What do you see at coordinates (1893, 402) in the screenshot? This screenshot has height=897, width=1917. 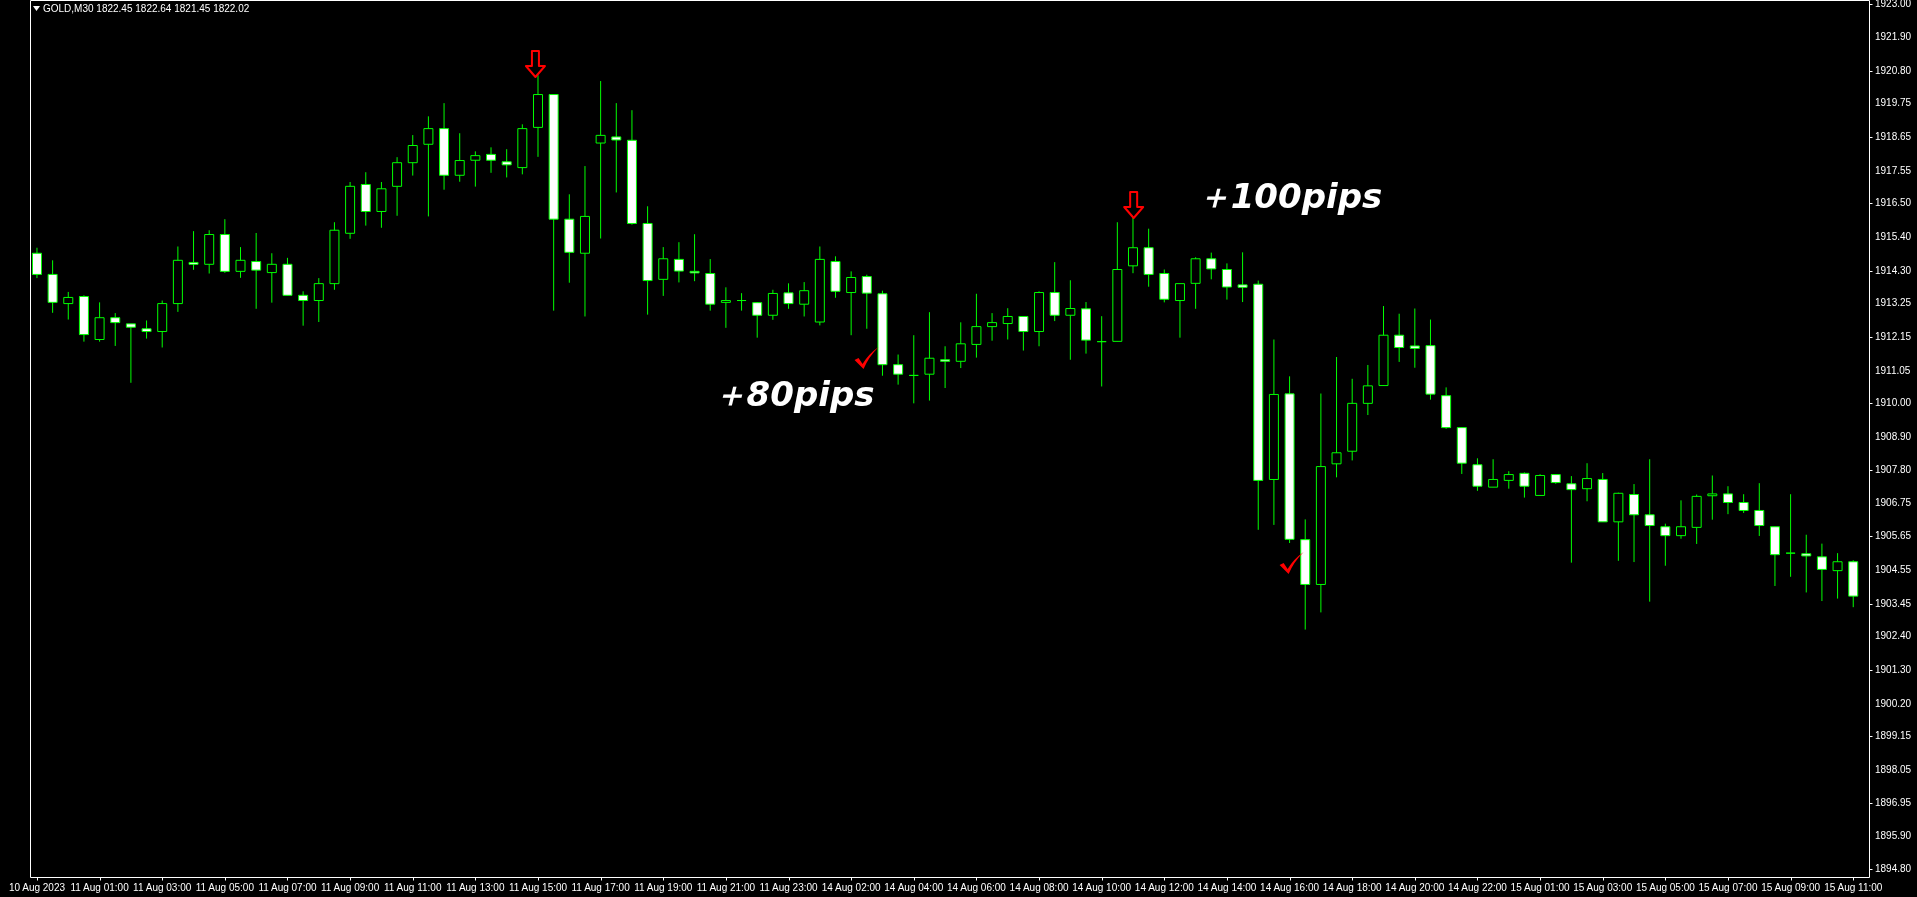 I see `y-tick-label: 1910.00` at bounding box center [1893, 402].